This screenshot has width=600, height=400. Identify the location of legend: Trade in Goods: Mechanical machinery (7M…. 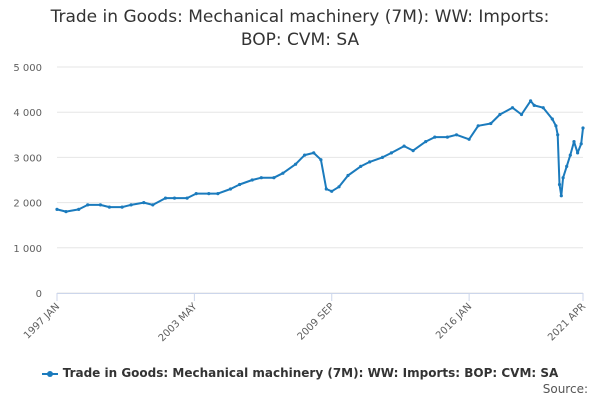
(300, 373).